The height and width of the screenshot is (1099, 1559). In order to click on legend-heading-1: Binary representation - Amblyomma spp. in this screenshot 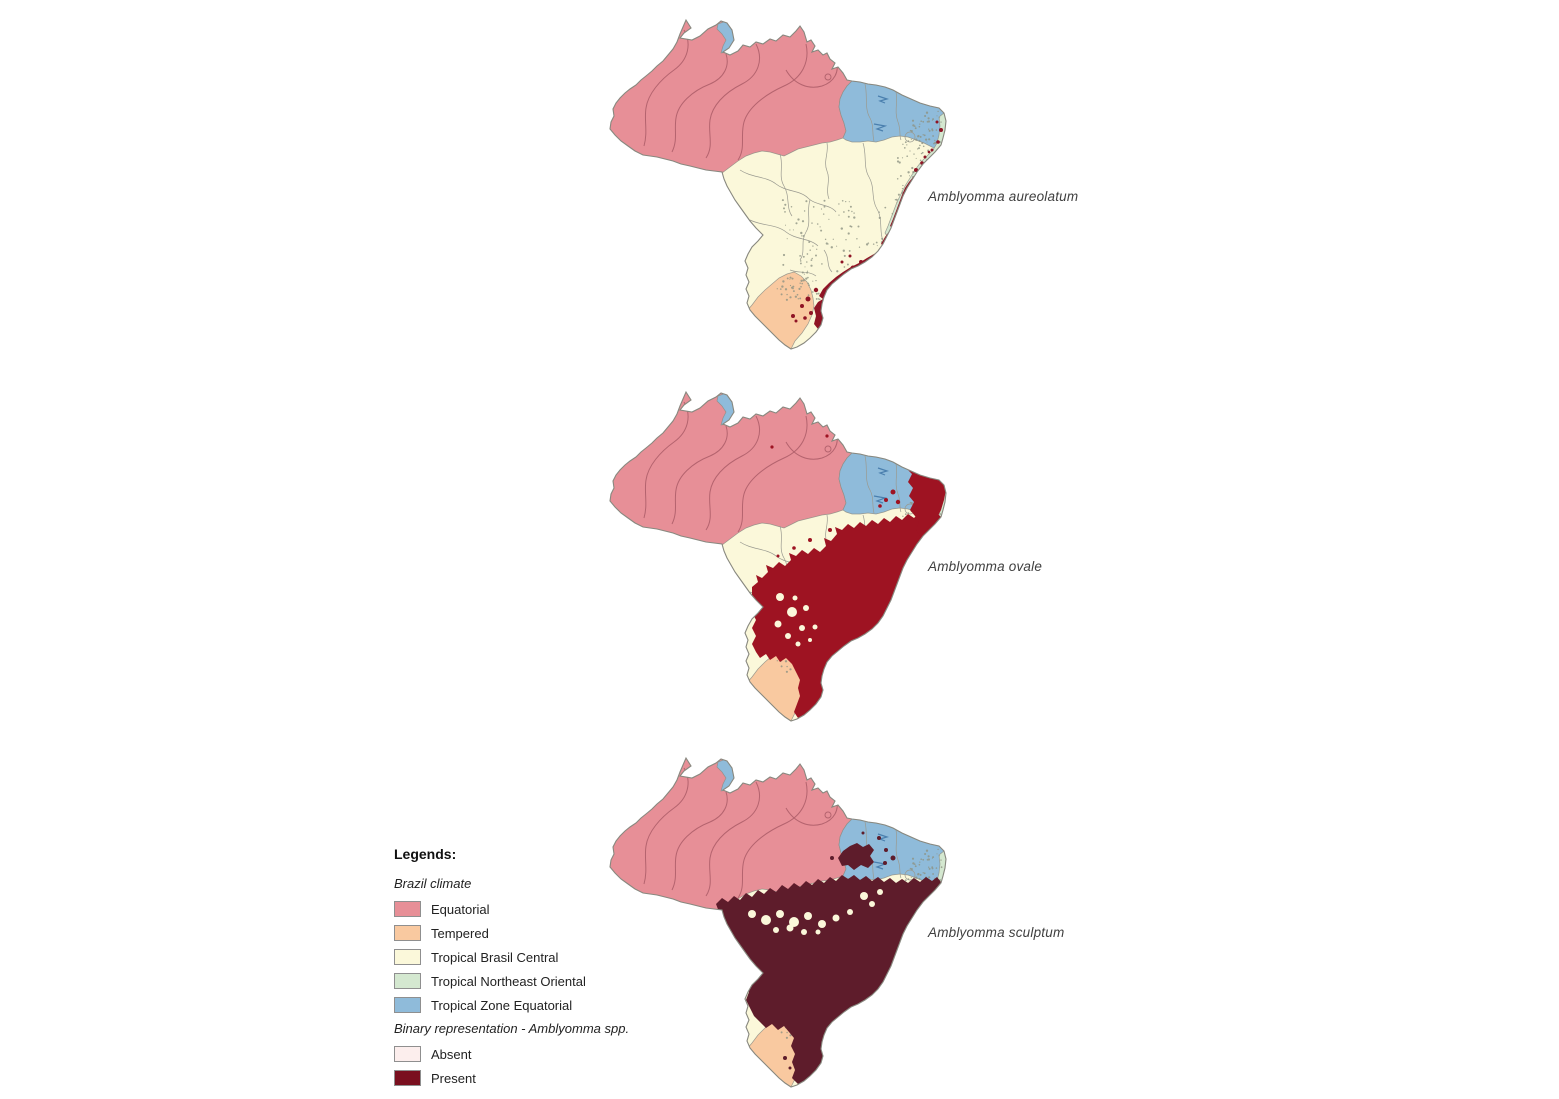, I will do `click(512, 1028)`.